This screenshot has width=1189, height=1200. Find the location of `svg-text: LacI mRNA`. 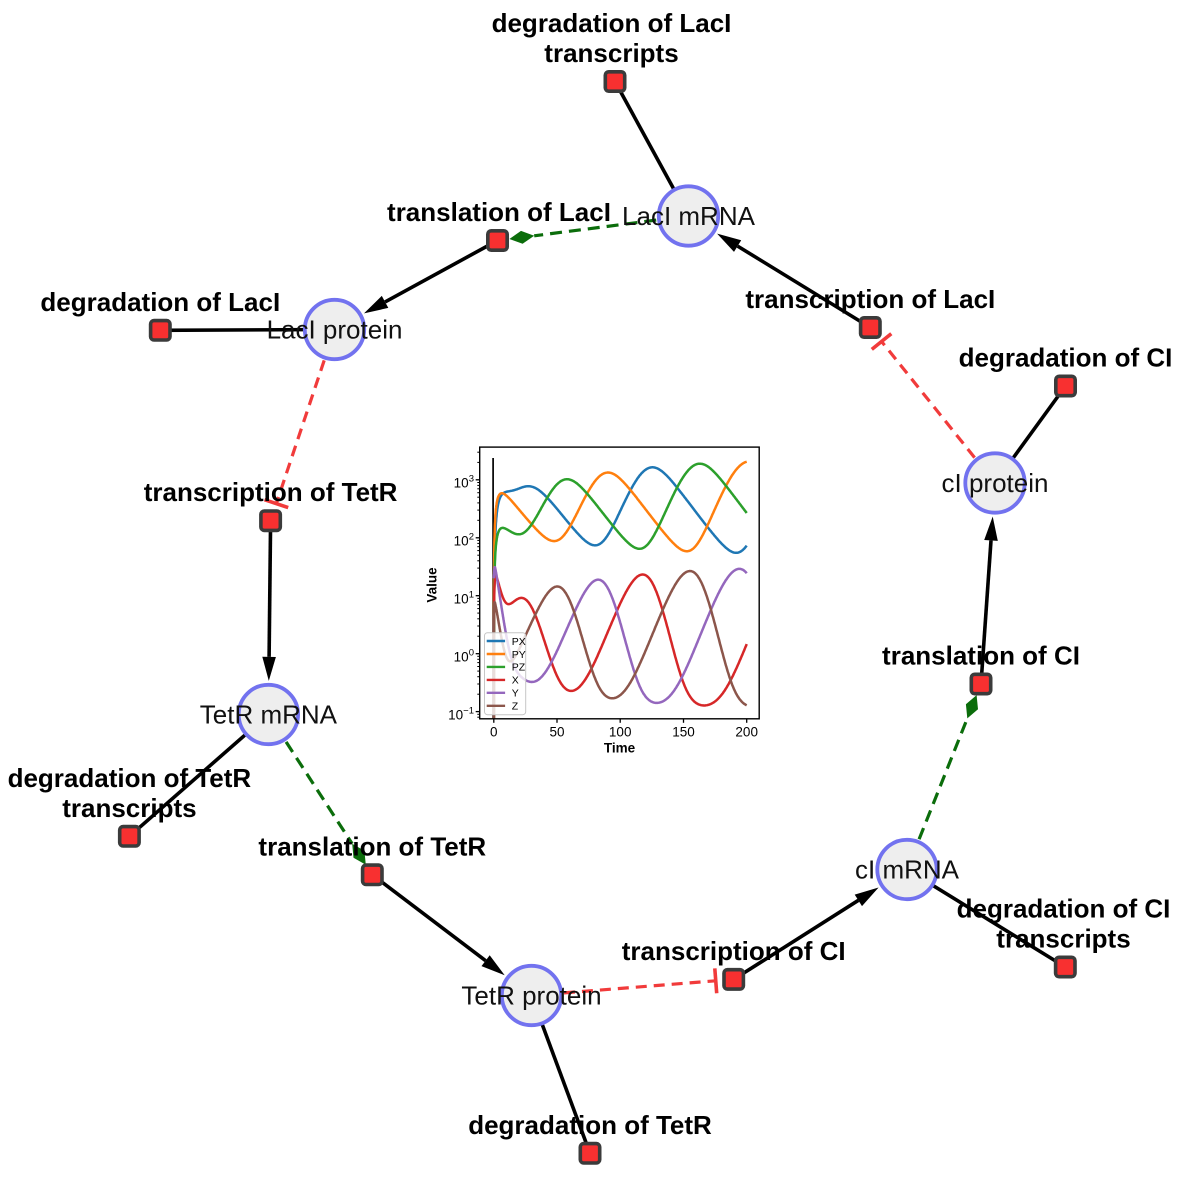

svg-text: LacI mRNA is located at coordinates (689, 216).